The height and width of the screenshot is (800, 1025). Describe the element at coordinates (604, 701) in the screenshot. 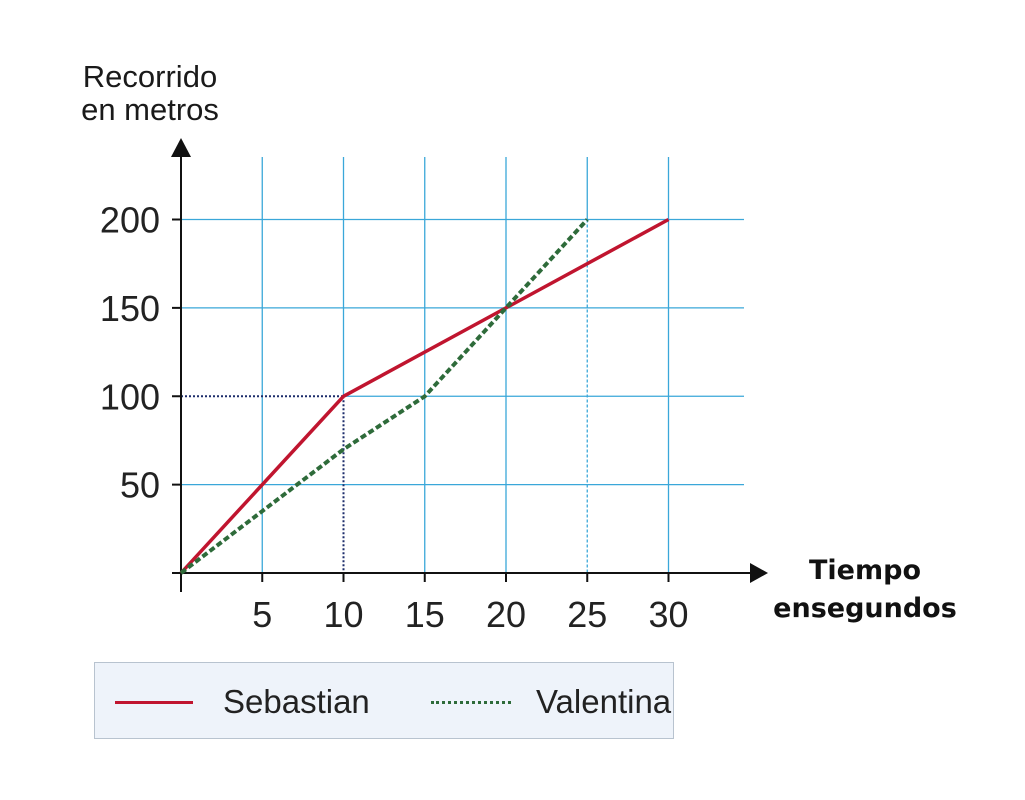

I see `legend-label-valentina: Valentina` at that location.